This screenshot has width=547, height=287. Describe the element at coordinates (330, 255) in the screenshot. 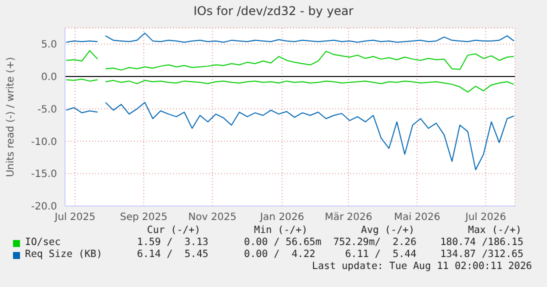

I see `text: 6.14 / 5.45 0.00 / 4.22 6.11 / 5.44 134.87 /312.65` at that location.